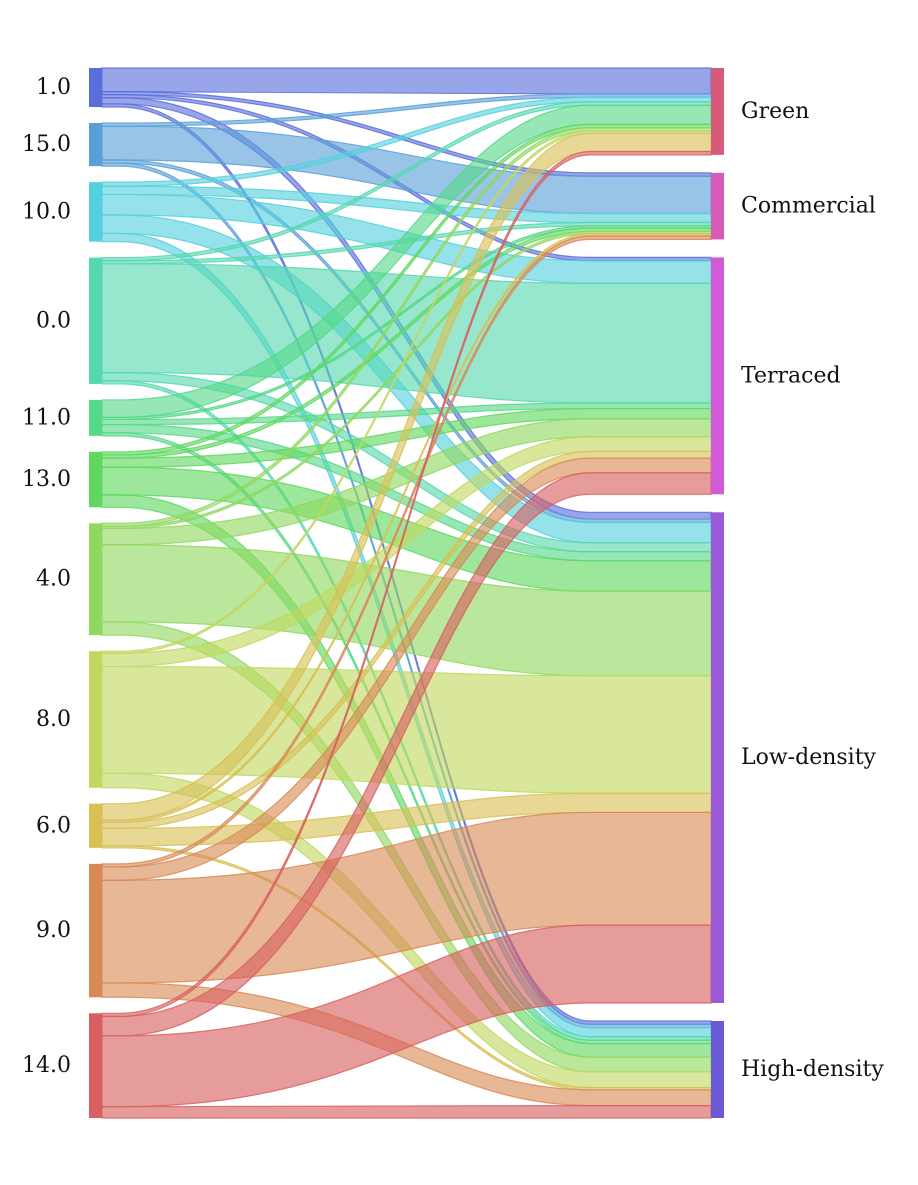 The image size is (918, 1185). I want to click on target-label: Low-density, so click(809, 757).